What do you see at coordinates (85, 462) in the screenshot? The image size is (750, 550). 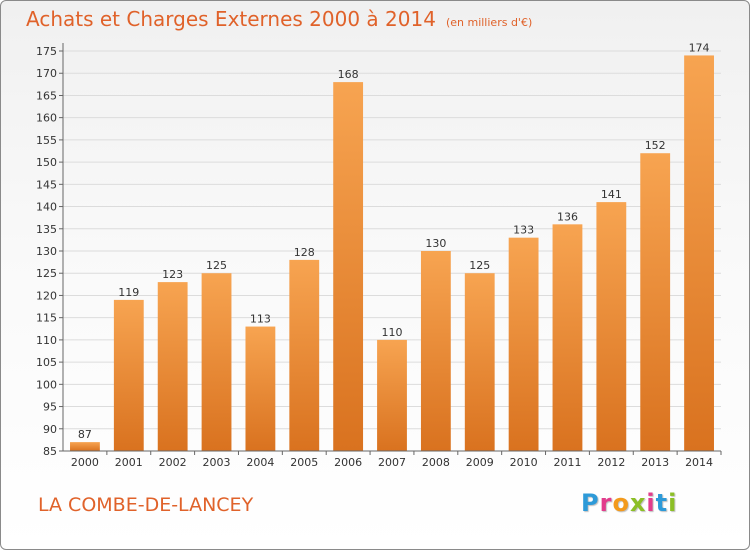 I see `x-tick-label: 2000` at bounding box center [85, 462].